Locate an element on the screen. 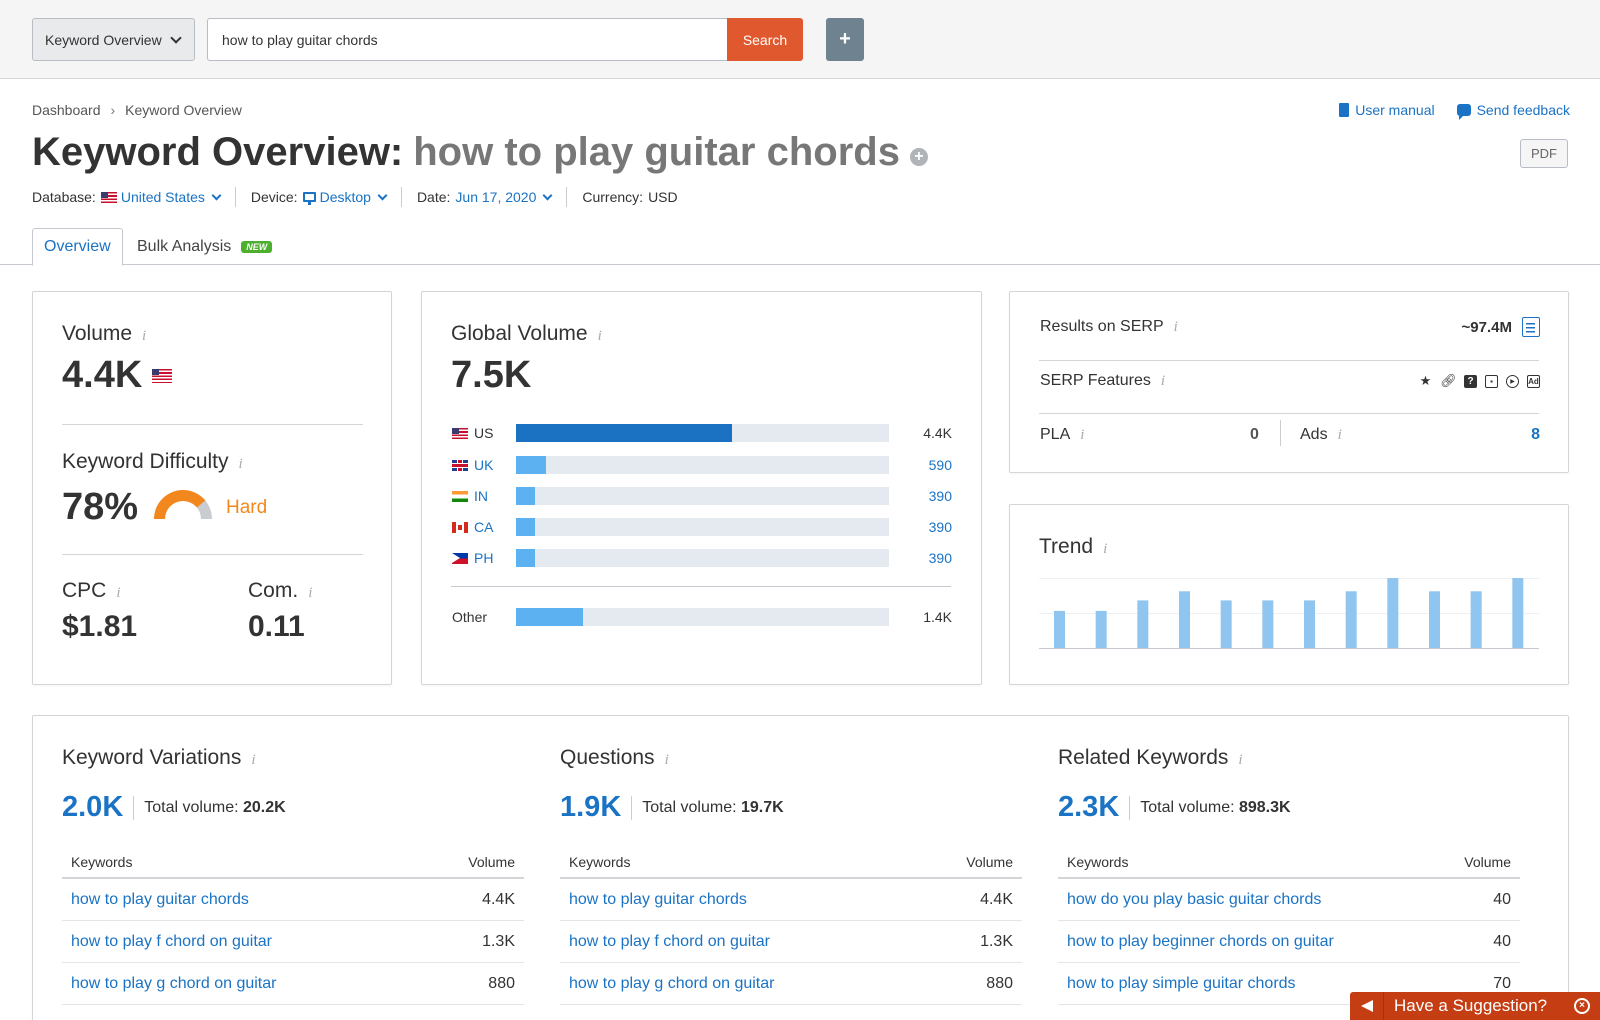 Image resolution: width=1600 pixels, height=1020 pixels. section-count: 2.3K is located at coordinates (1089, 807).